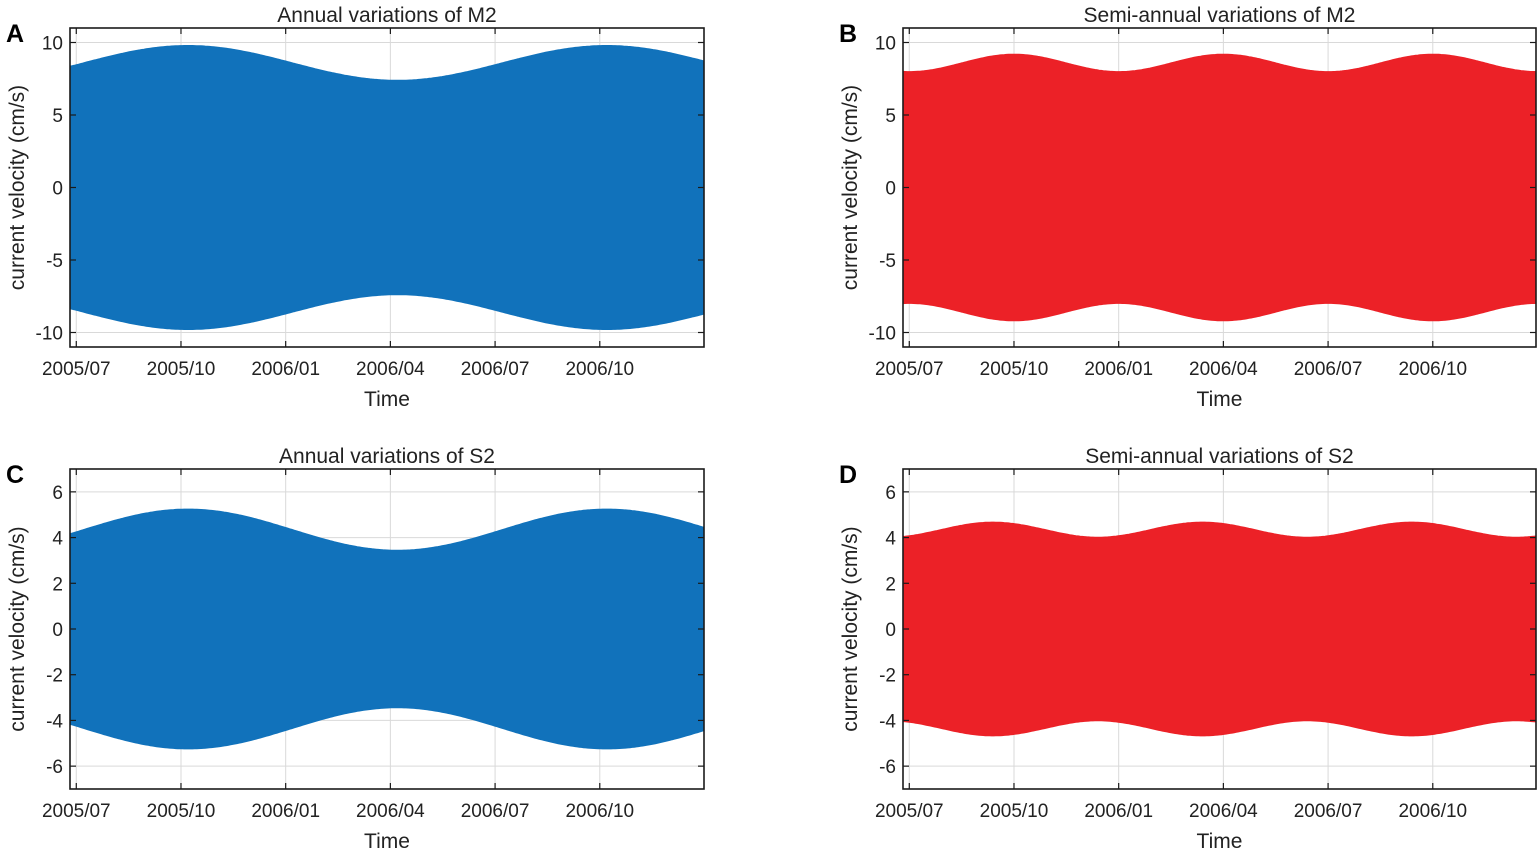  Describe the element at coordinates (1219, 456) in the screenshot. I see `chart-title: Semi-annual variations of S2` at that location.